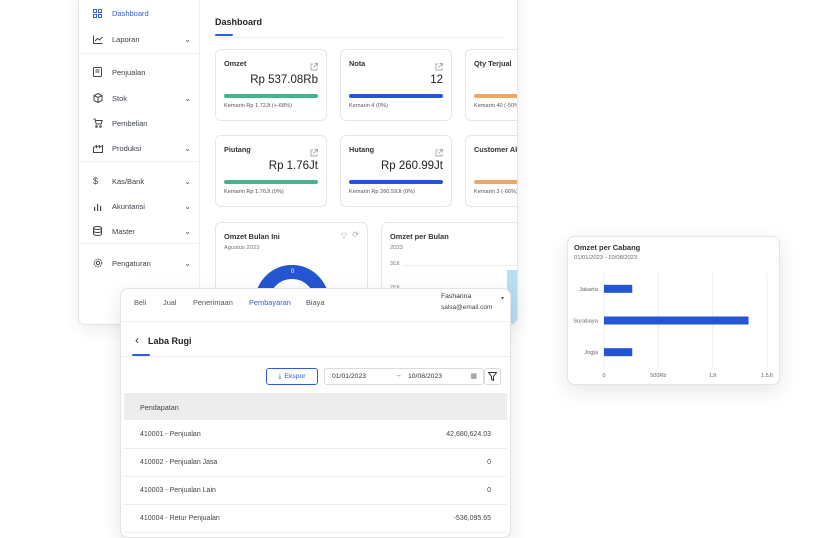  I want to click on sidebar-item-laporan: Laporan ⌄, so click(142, 39).